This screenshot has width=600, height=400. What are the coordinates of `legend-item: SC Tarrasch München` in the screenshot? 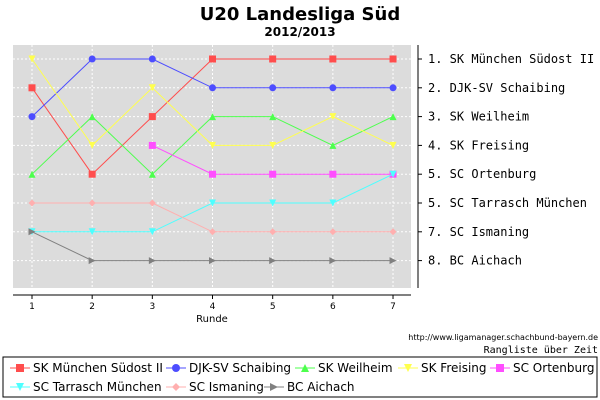 It's located at (86, 387).